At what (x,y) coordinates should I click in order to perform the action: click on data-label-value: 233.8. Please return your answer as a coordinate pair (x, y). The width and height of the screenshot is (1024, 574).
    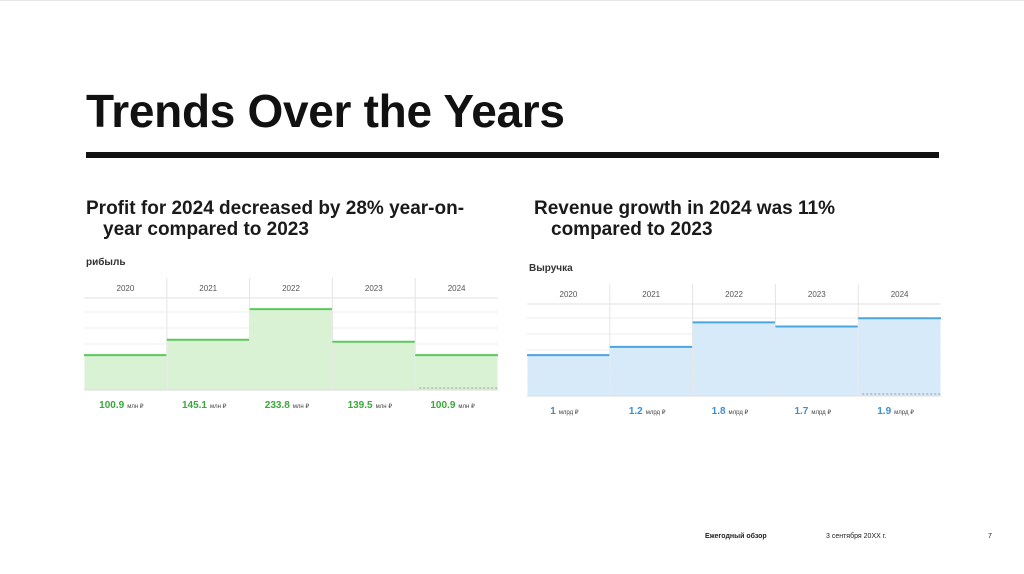
    Looking at the image, I should click on (277, 405).